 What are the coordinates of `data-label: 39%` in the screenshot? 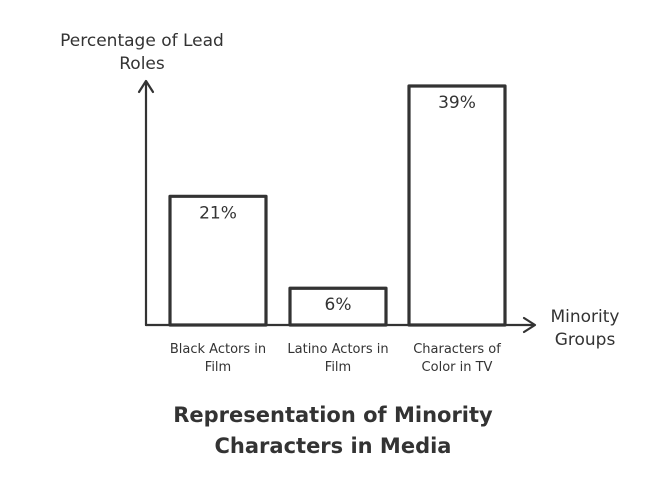 It's located at (457, 103).